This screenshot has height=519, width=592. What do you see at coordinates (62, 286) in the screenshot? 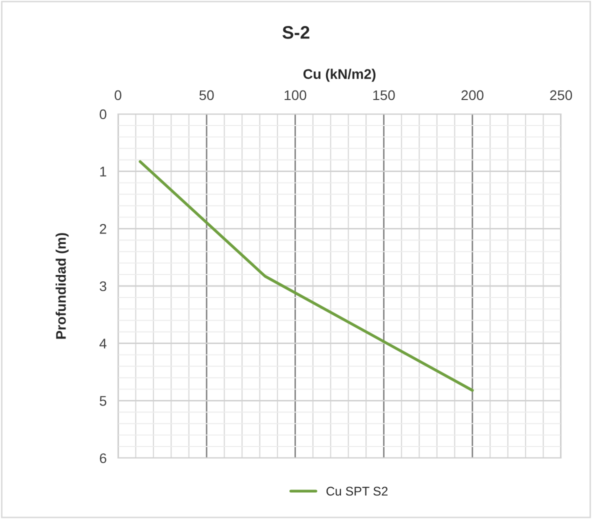
I see `y-axis-title: Profundidad (m)` at bounding box center [62, 286].